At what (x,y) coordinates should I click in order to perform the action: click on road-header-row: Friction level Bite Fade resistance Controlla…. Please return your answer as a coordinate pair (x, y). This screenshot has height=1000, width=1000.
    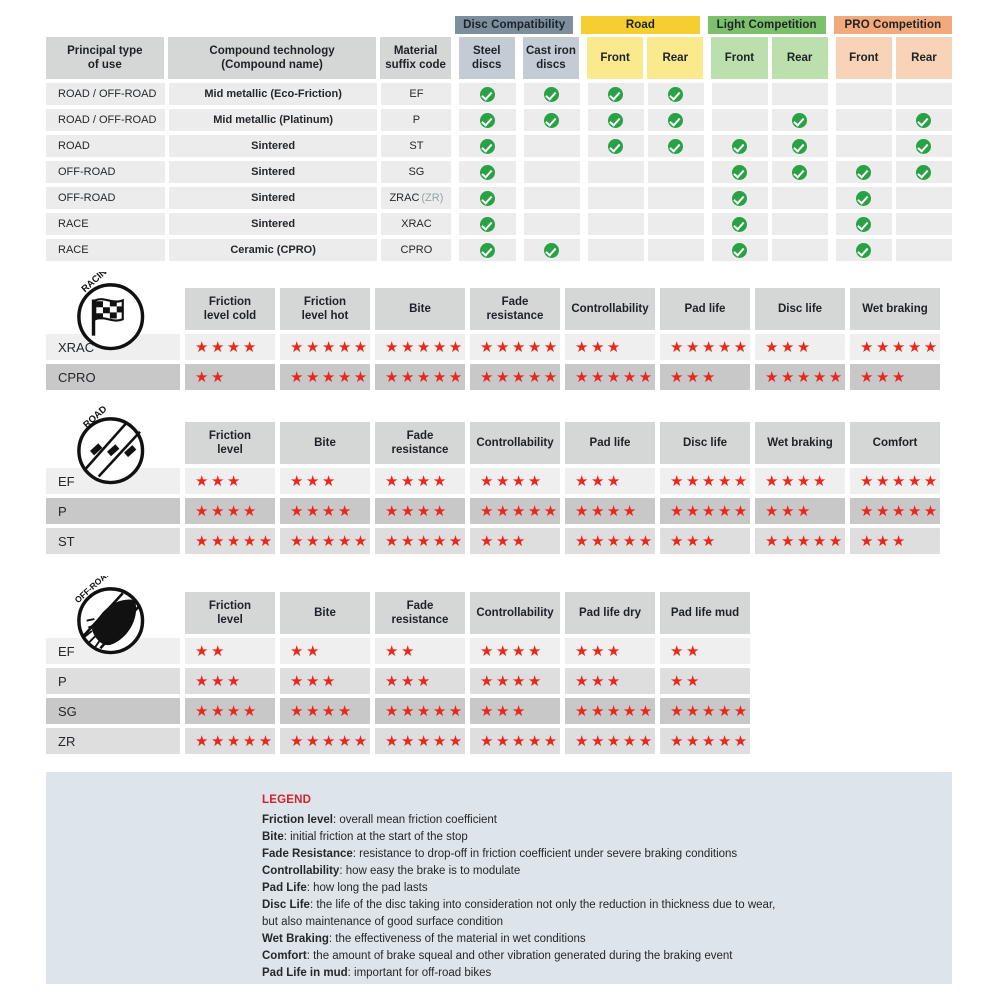
    Looking at the image, I should click on (499, 443).